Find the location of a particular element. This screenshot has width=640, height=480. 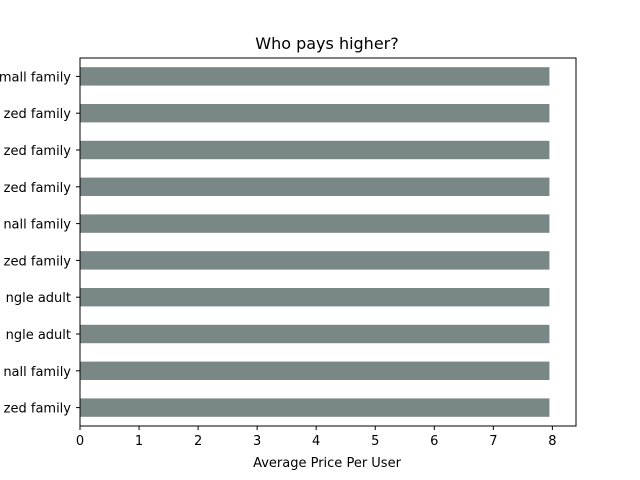

x-axis-label: Average Price Per User is located at coordinates (327, 463).